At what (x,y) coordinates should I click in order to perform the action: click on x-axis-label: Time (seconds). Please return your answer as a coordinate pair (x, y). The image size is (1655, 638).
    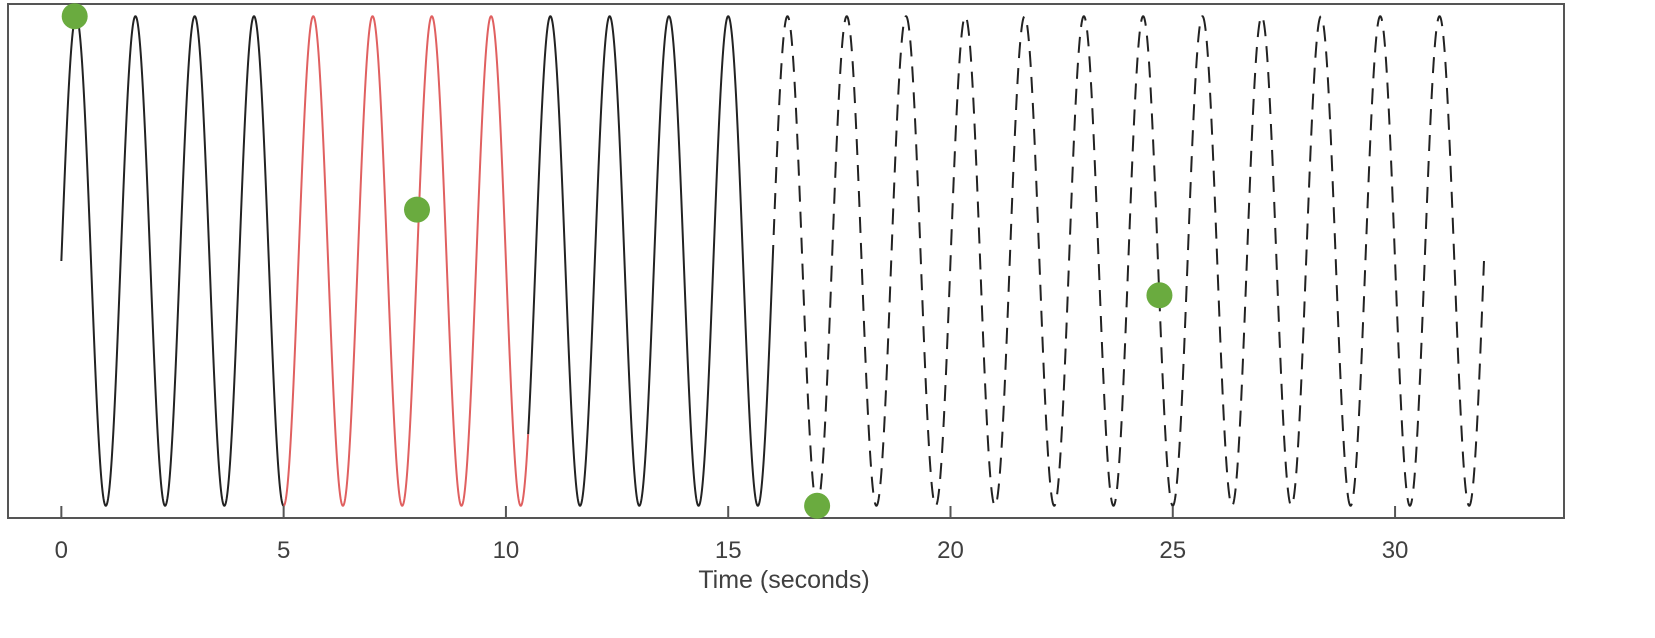
    Looking at the image, I should click on (783, 580).